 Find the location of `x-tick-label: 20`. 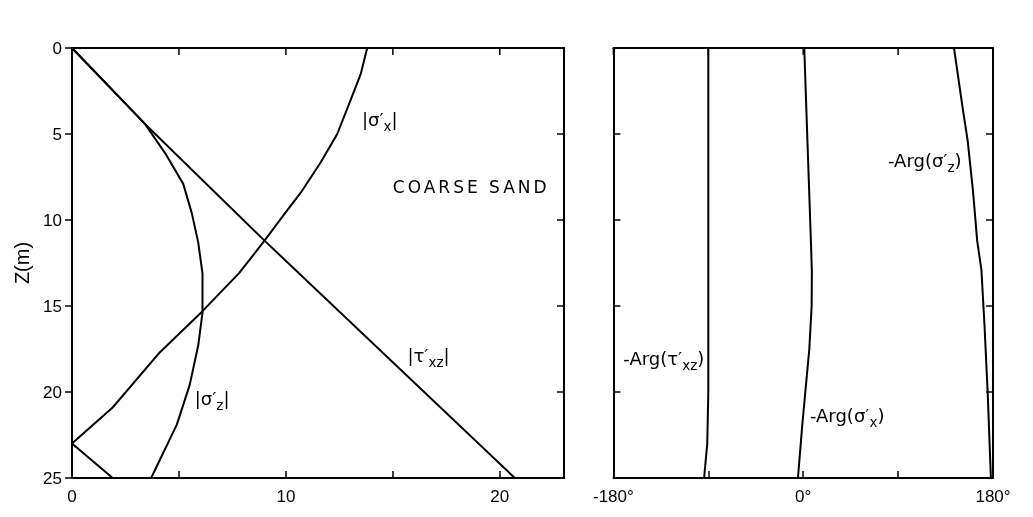

x-tick-label: 20 is located at coordinates (500, 496).